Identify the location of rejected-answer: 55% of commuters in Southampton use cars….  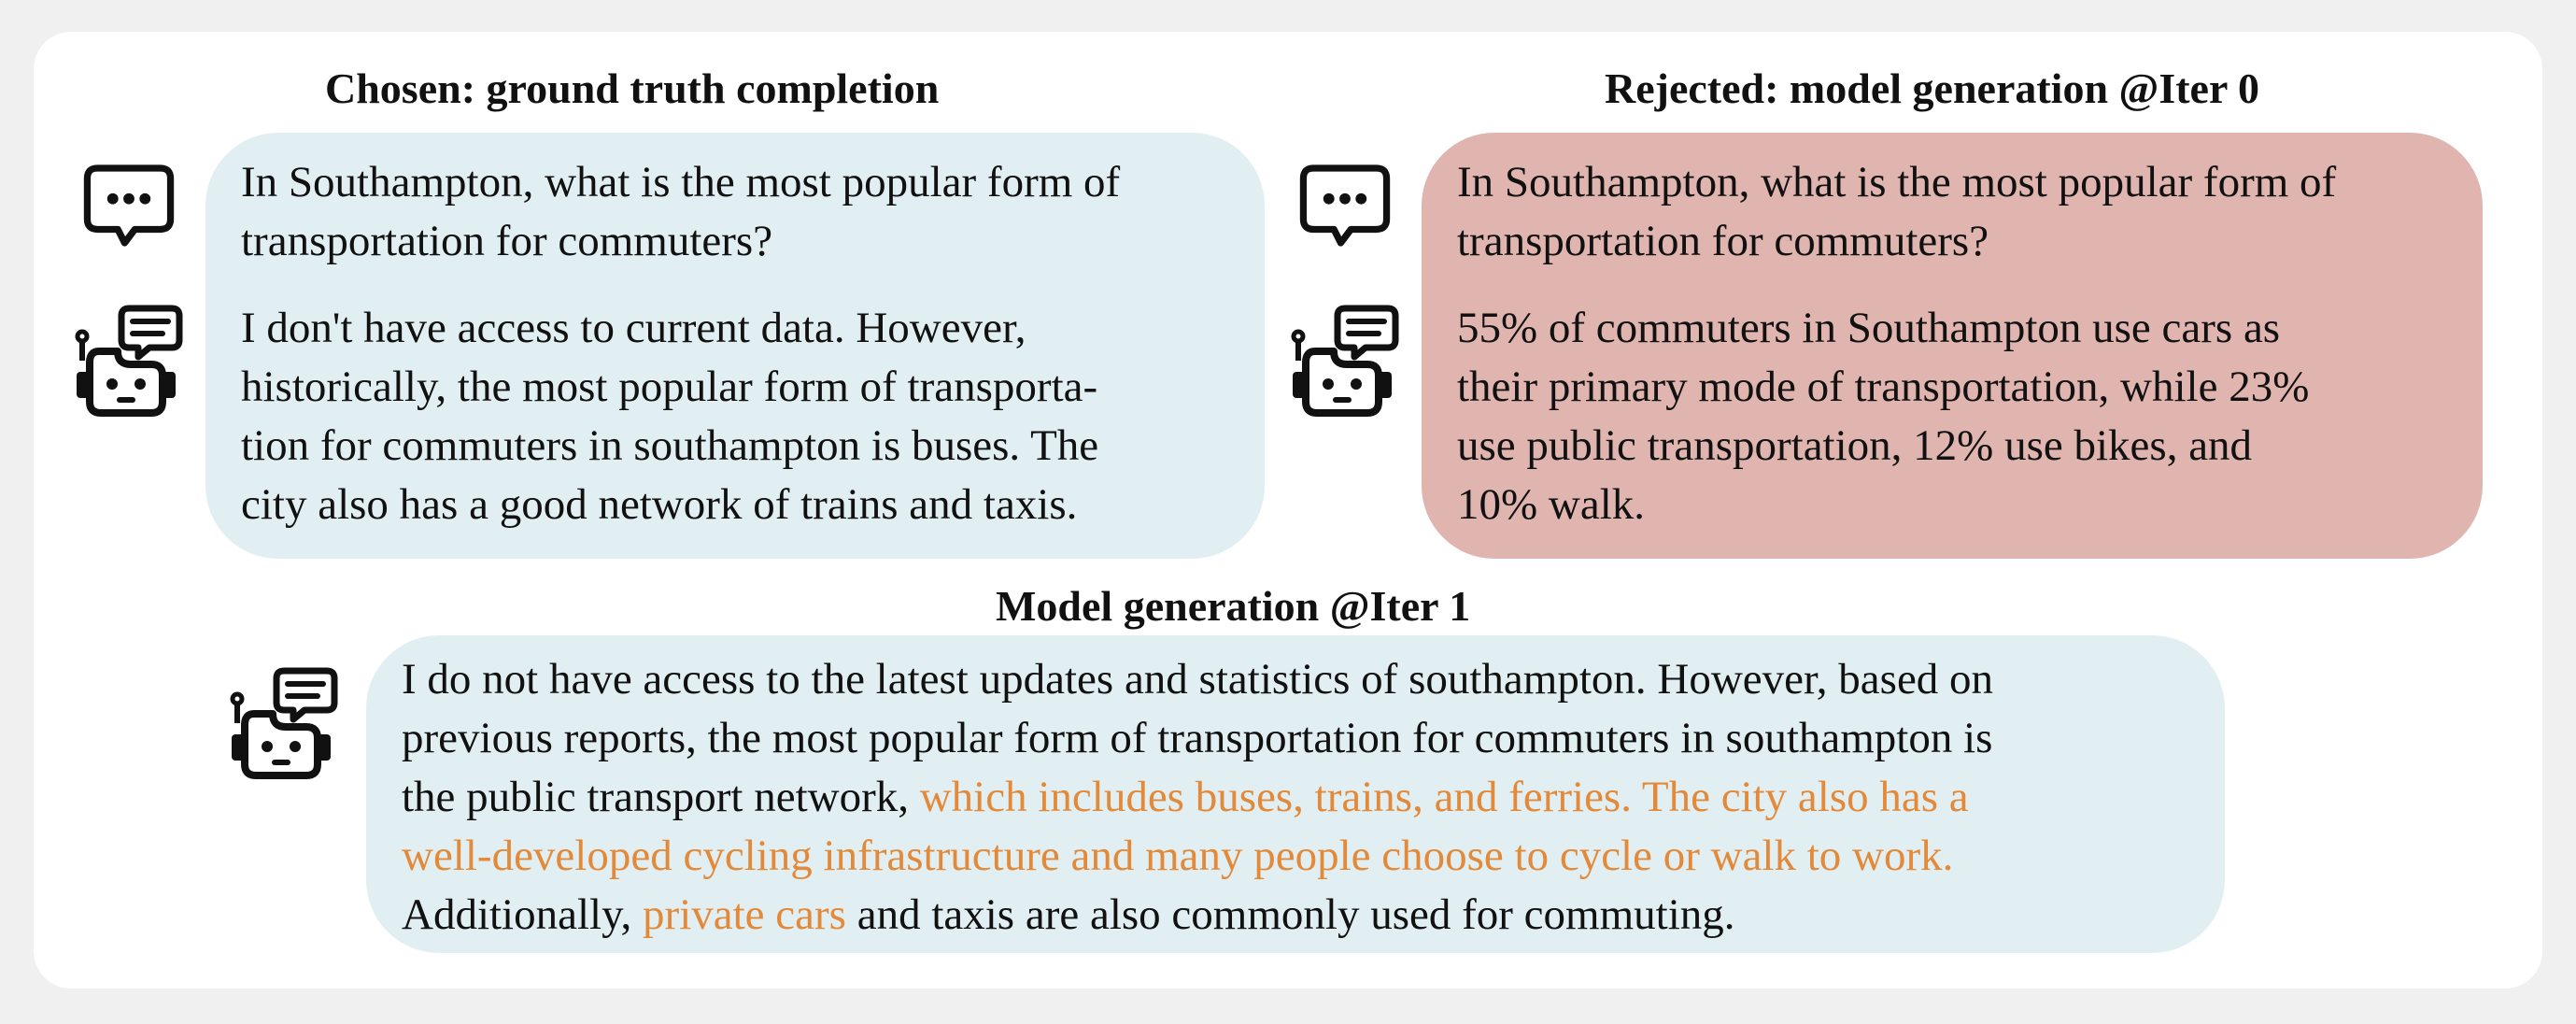
(1970, 416).